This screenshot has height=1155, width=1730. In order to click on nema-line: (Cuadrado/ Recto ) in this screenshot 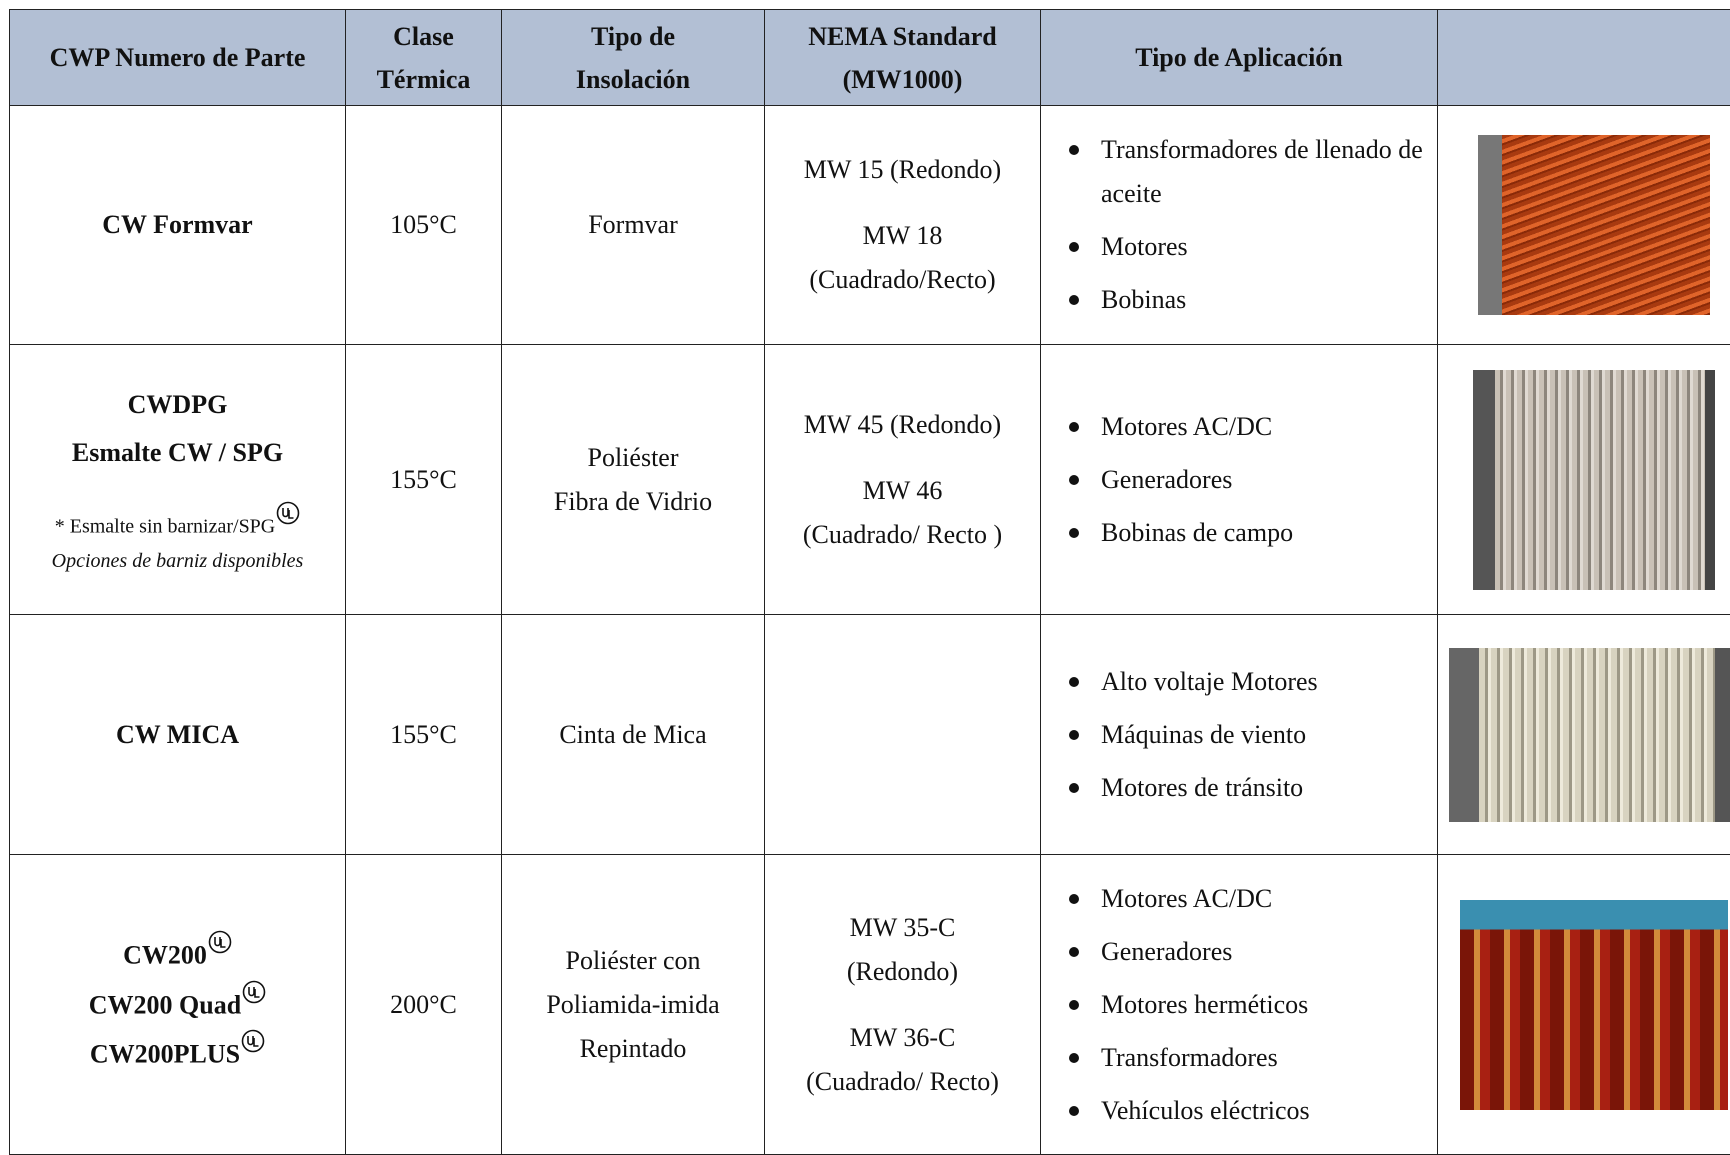, I will do `click(902, 535)`.